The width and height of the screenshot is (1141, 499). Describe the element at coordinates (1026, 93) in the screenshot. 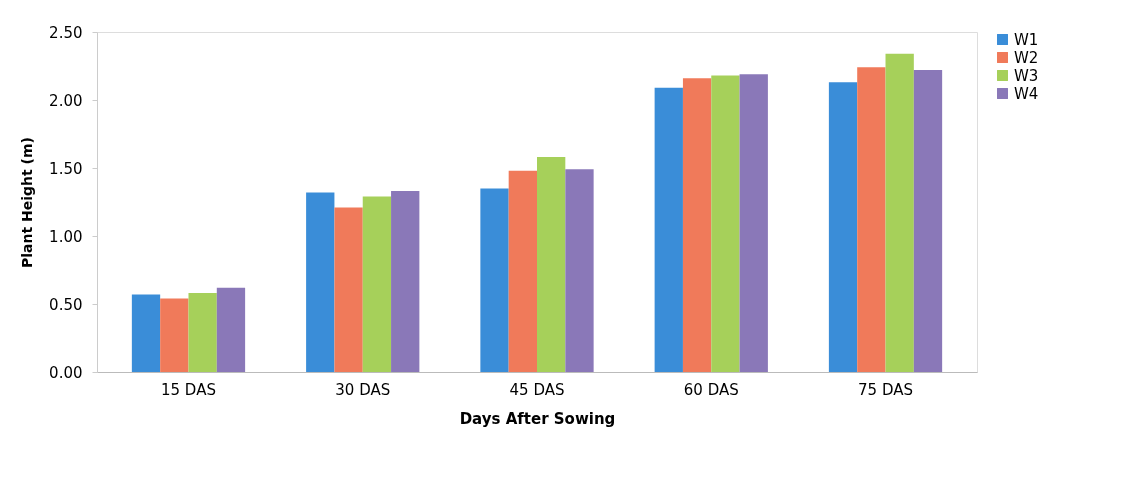

I see `legend-label: W4` at that location.